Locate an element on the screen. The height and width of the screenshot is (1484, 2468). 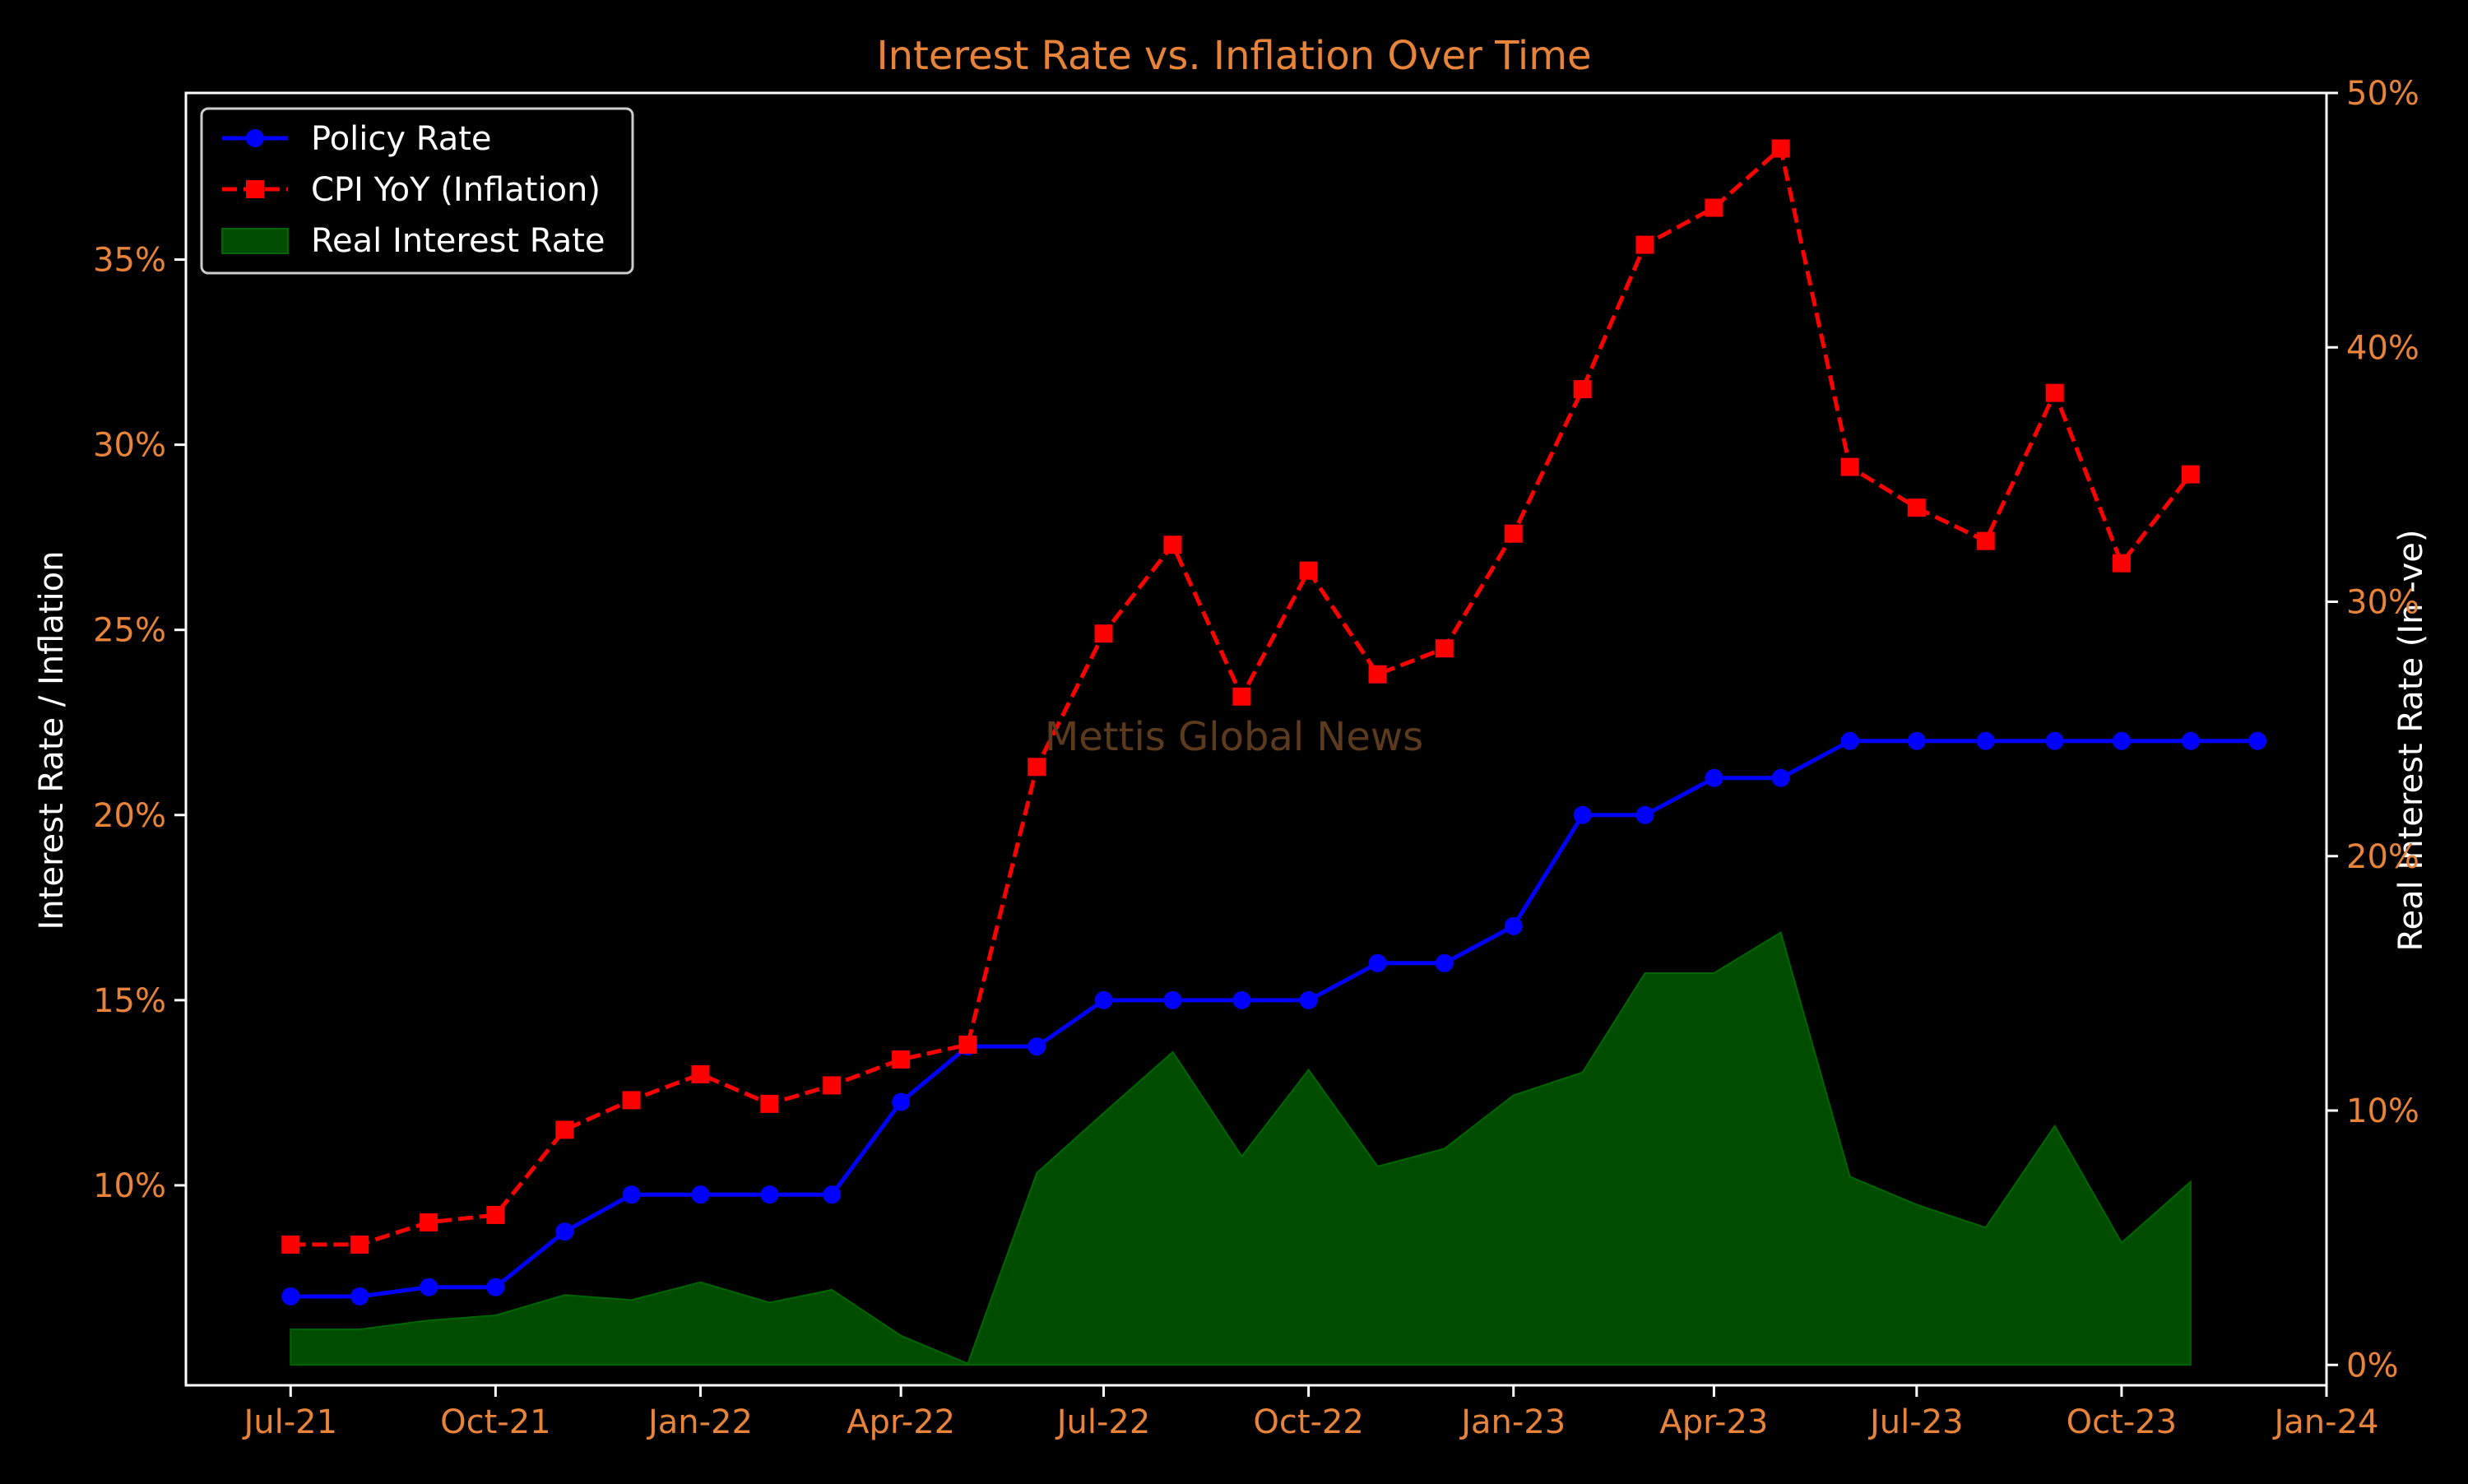
y2-tick-label: 0% is located at coordinates (2372, 1365).